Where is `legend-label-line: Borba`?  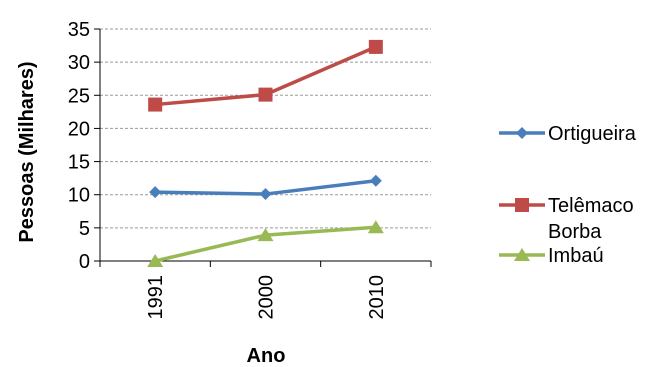 legend-label-line: Borba is located at coordinates (575, 232).